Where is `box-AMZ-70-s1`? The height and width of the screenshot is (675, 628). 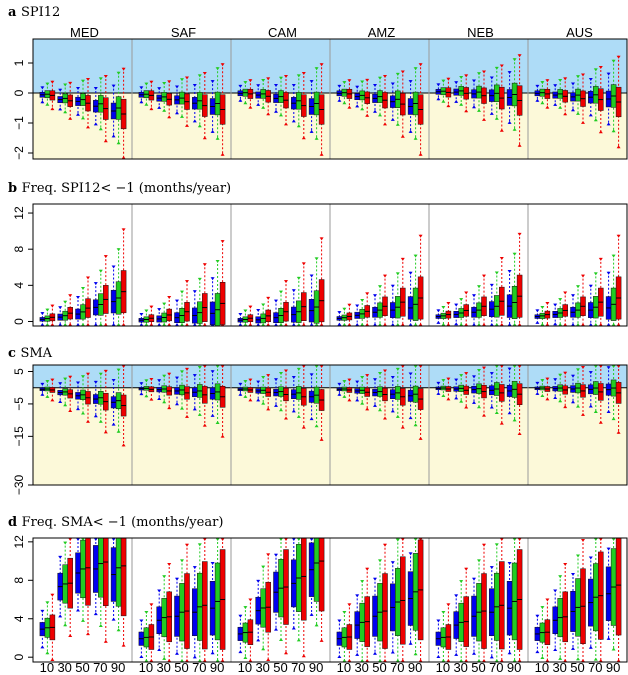 box-AMZ-70-s1 is located at coordinates (398, 392).